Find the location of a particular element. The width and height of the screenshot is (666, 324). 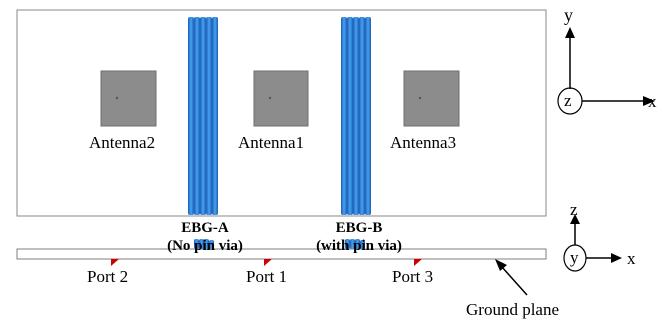

ebg-a-title: EBG-A is located at coordinates (205, 228).